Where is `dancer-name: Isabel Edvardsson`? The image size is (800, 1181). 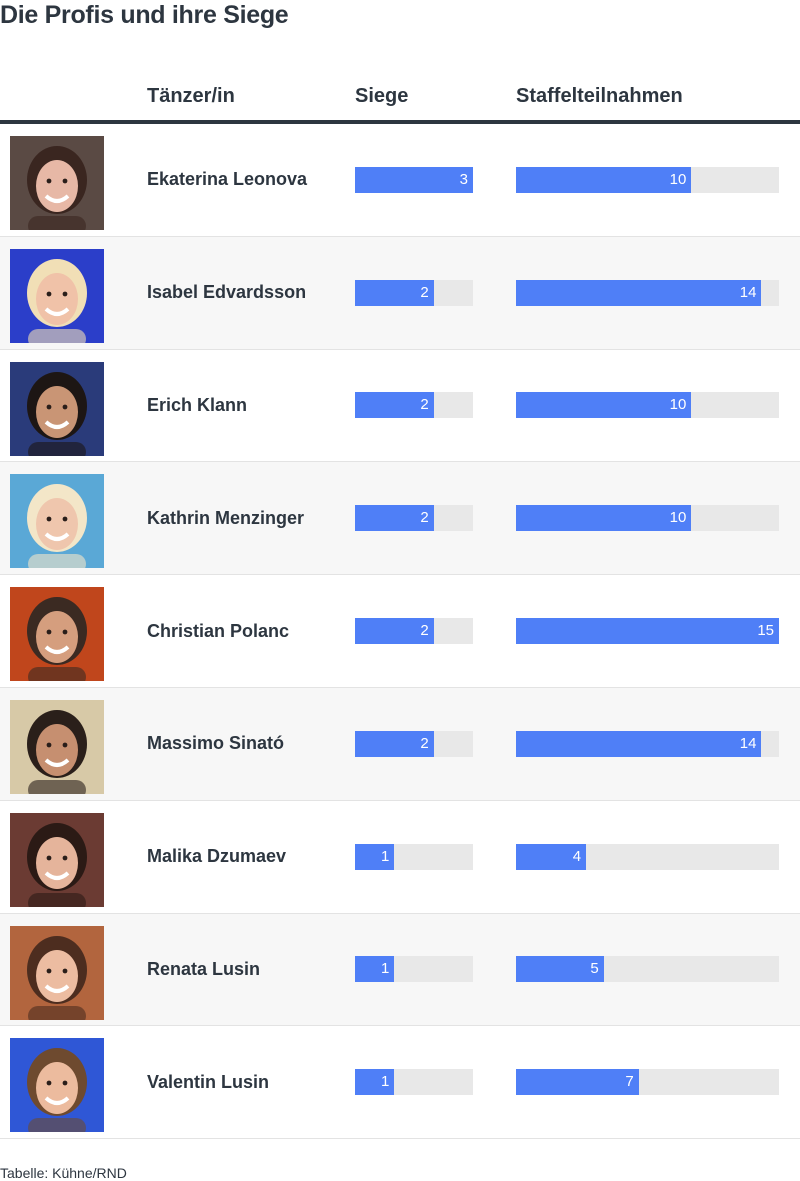 dancer-name: Isabel Edvardsson is located at coordinates (227, 292).